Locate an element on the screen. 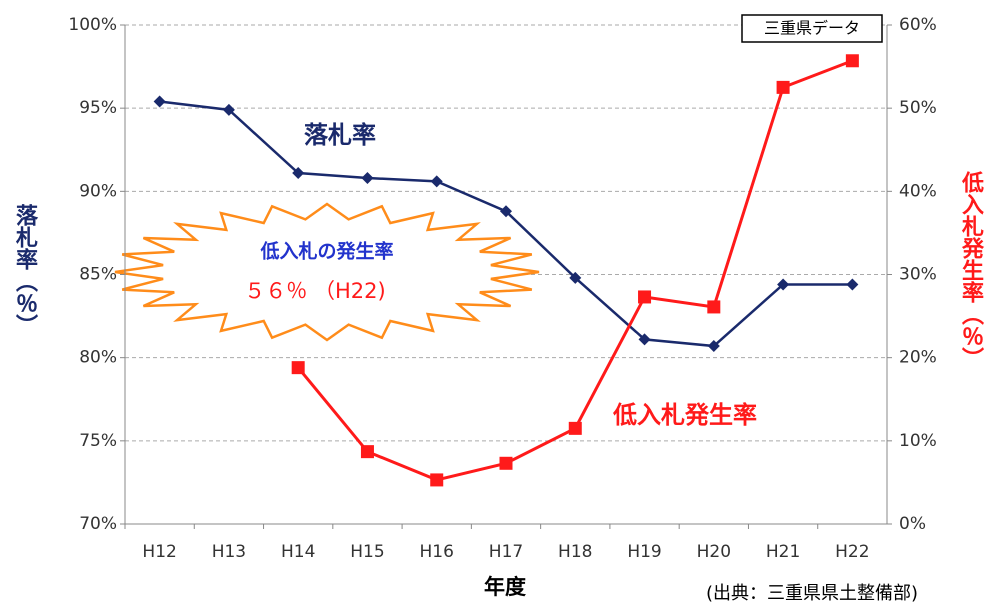 Image resolution: width=992 pixels, height=608 pixels. y2-axis-label: 低入札発生率（％） is located at coordinates (971, 270).